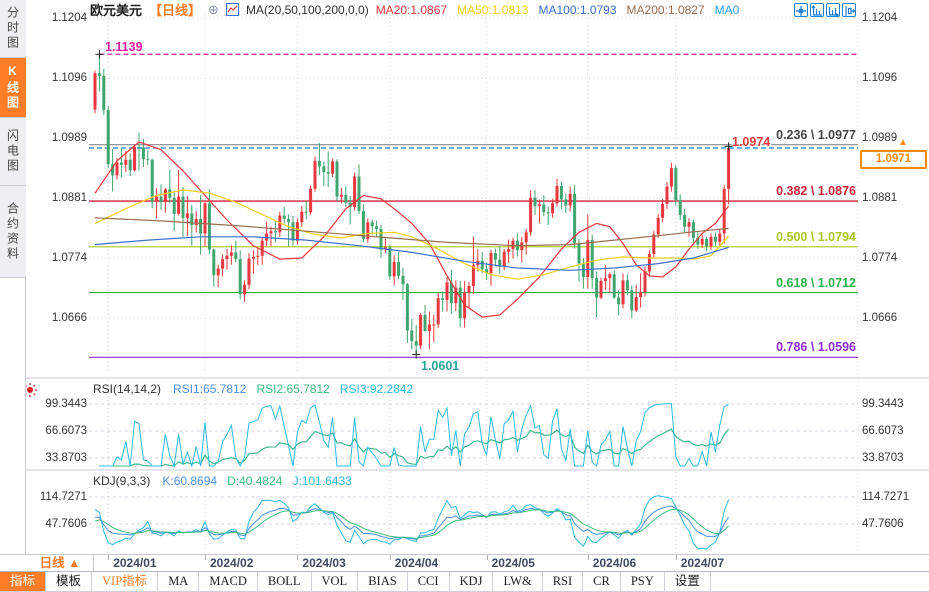 The height and width of the screenshot is (592, 929). I want to click on month-label: 2024/03, so click(324, 563).